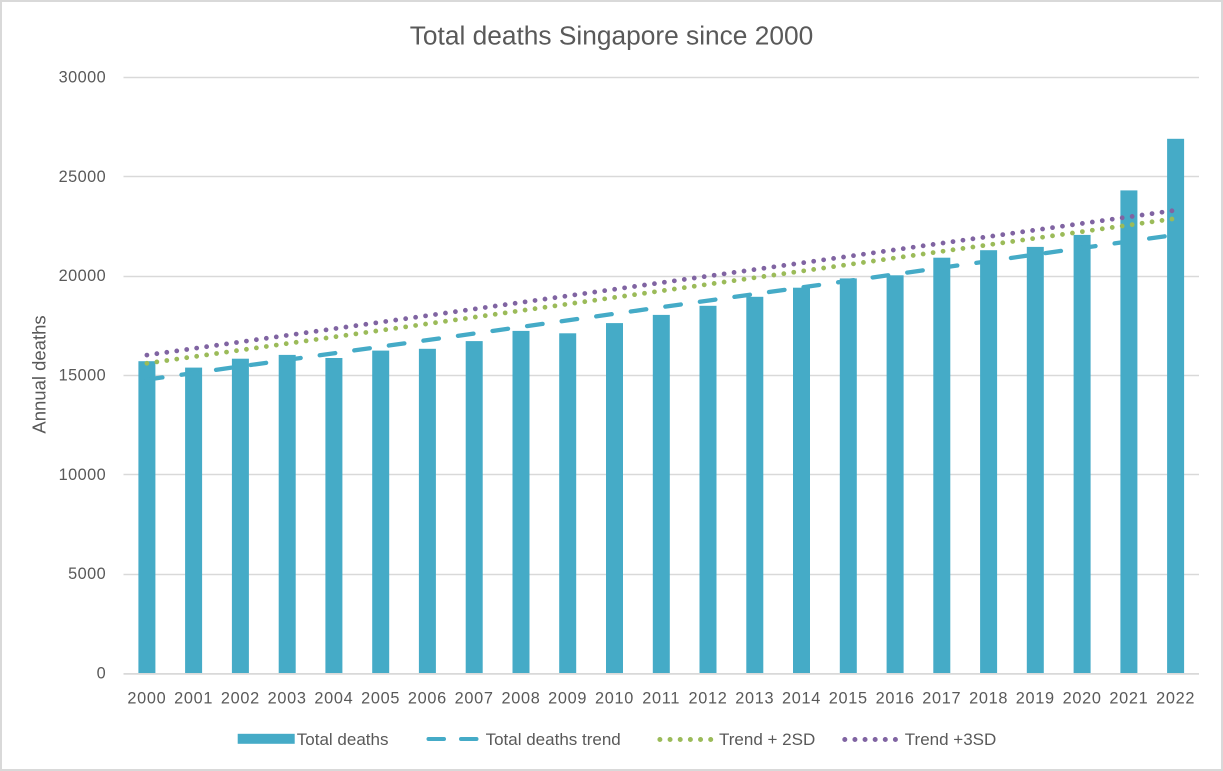 The width and height of the screenshot is (1223, 771). What do you see at coordinates (1175, 699) in the screenshot?
I see `svg-text: 2022` at bounding box center [1175, 699].